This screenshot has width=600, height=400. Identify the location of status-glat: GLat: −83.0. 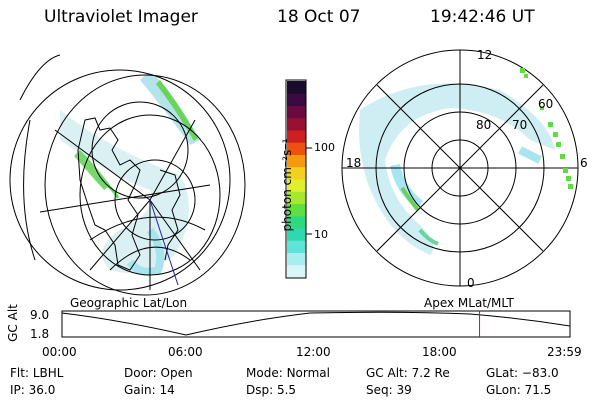
(522, 373).